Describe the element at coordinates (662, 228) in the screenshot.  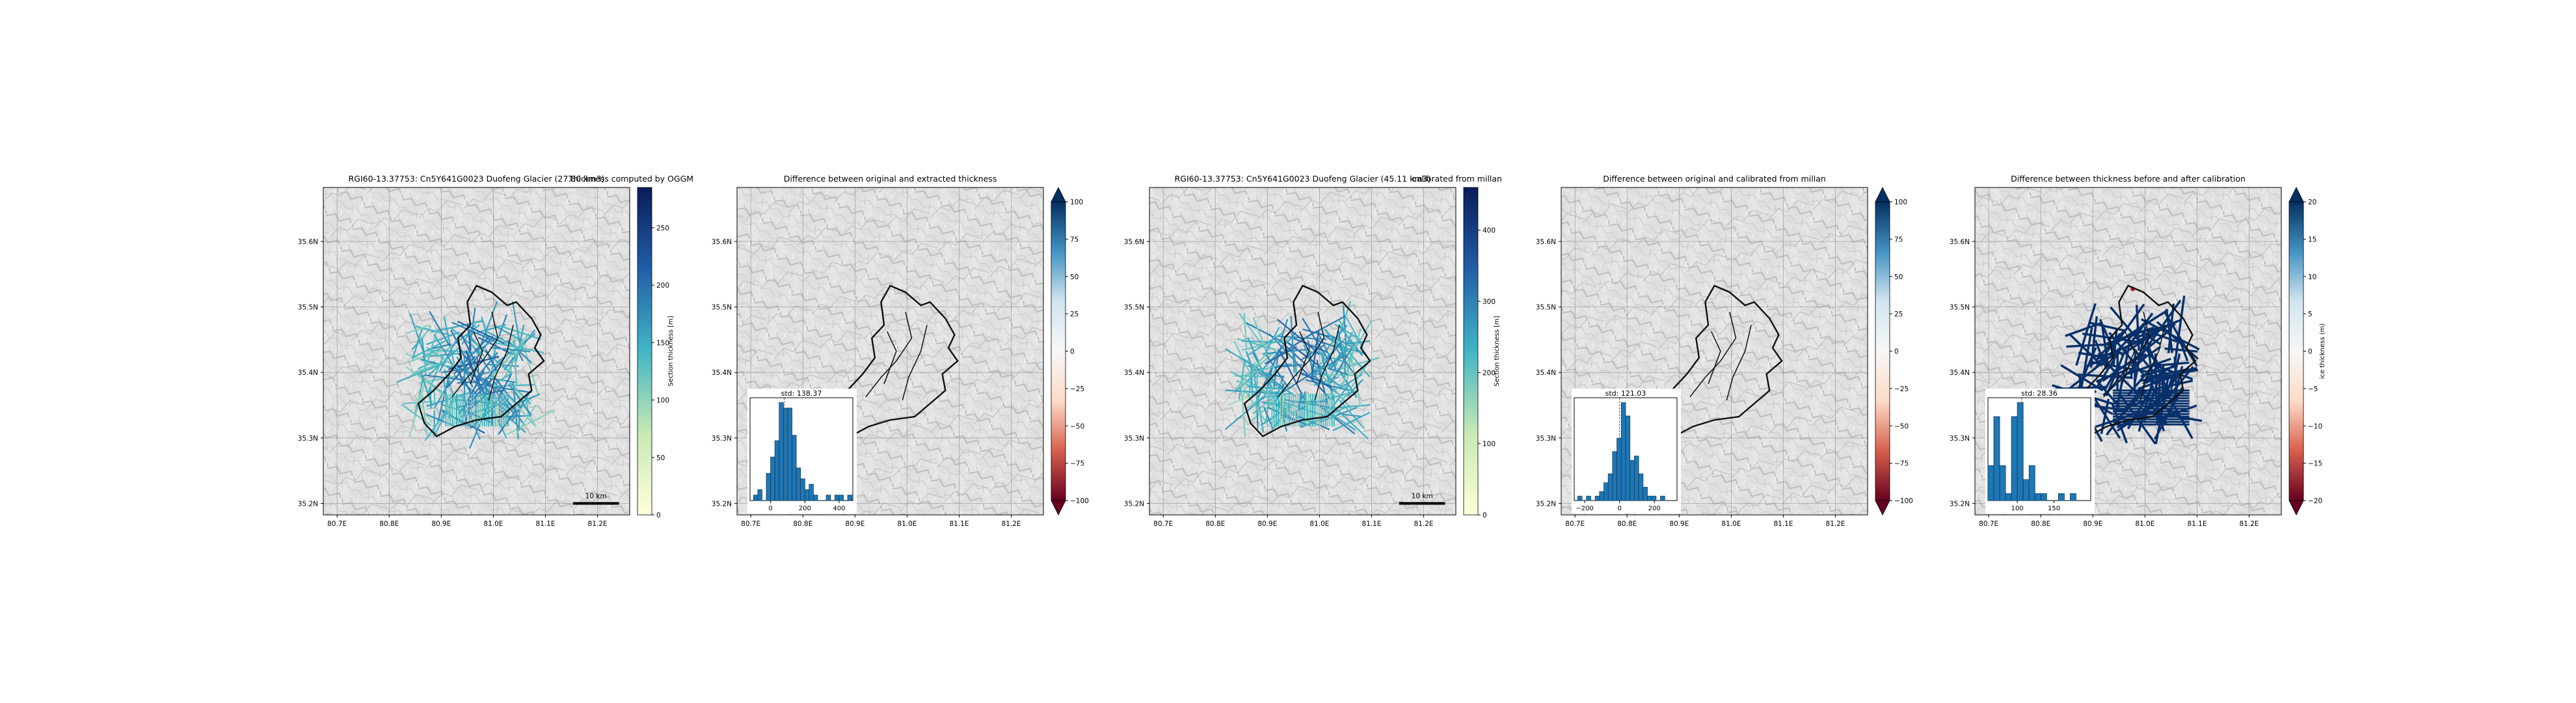
I see `colorbar-tick-label: 250` at that location.